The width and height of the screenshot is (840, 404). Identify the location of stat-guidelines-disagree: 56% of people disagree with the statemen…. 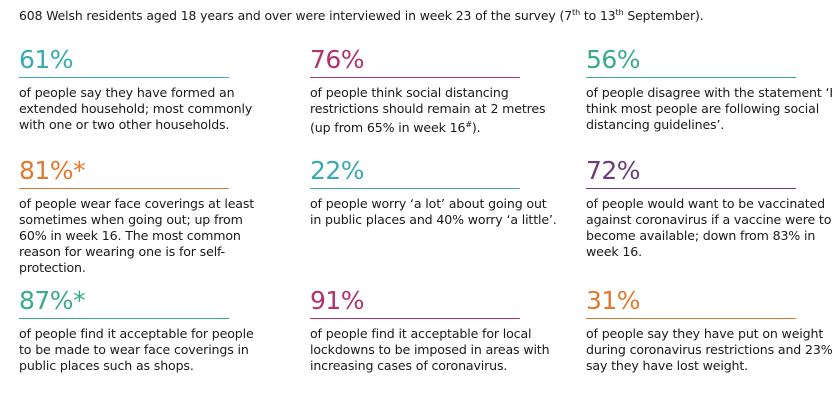
(709, 89).